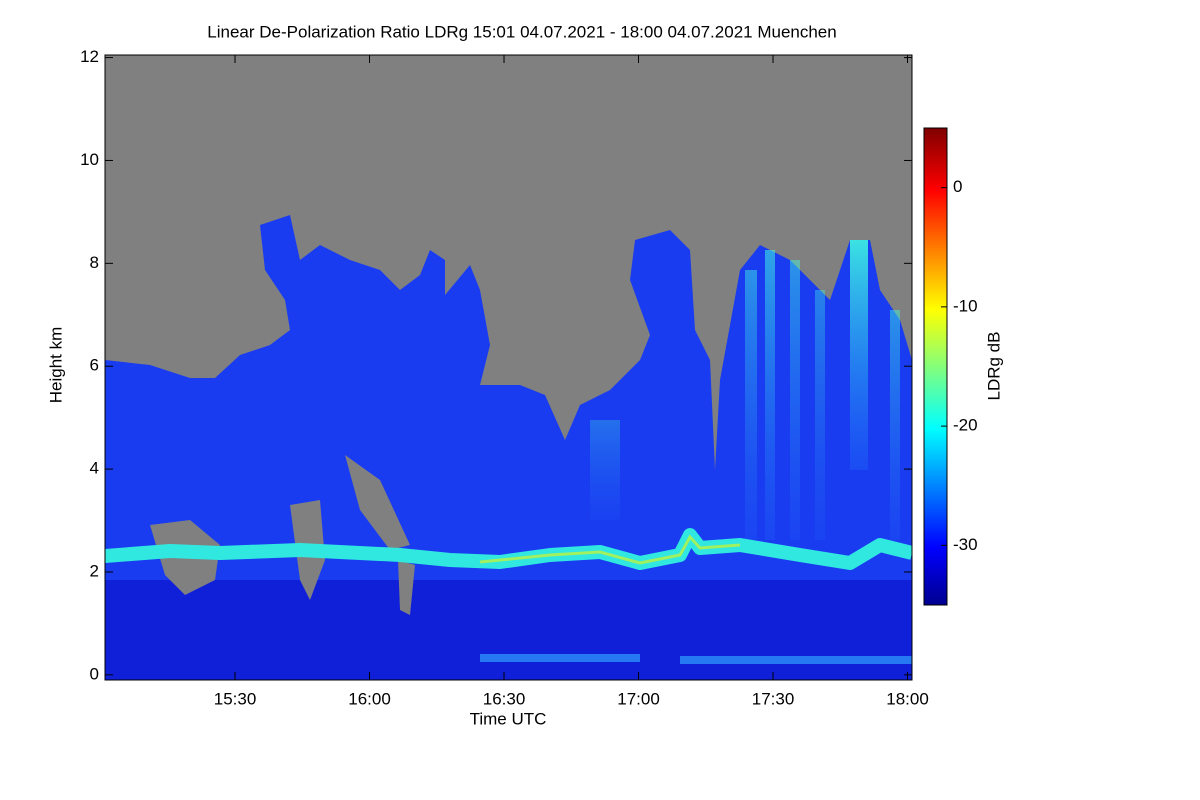 The image size is (1200, 800). What do you see at coordinates (89, 56) in the screenshot?
I see `y-tick-label: 12` at bounding box center [89, 56].